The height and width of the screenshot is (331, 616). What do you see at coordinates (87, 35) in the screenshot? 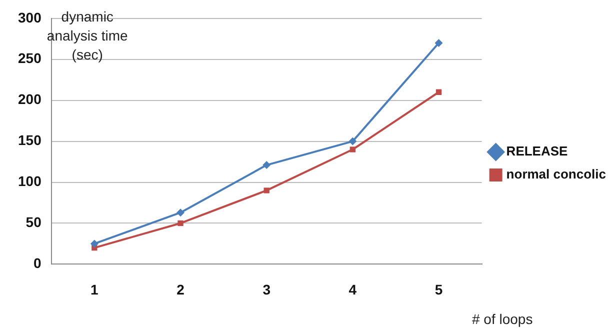
I see `y-axis-title: dynamic analysis time (sec)` at bounding box center [87, 35].